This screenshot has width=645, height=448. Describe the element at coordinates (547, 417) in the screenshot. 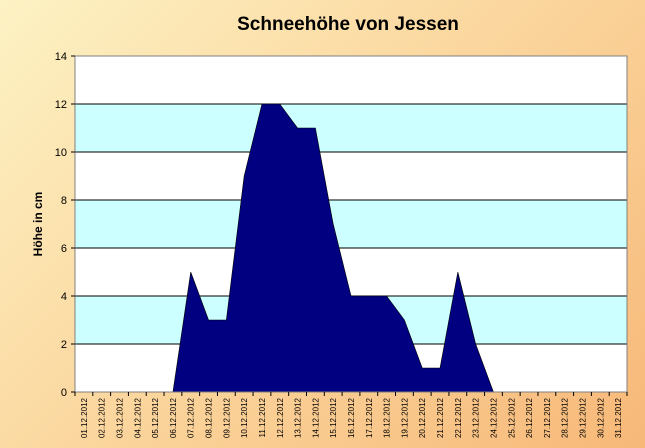

I see `x-tick-label: 27.12.2012` at that location.